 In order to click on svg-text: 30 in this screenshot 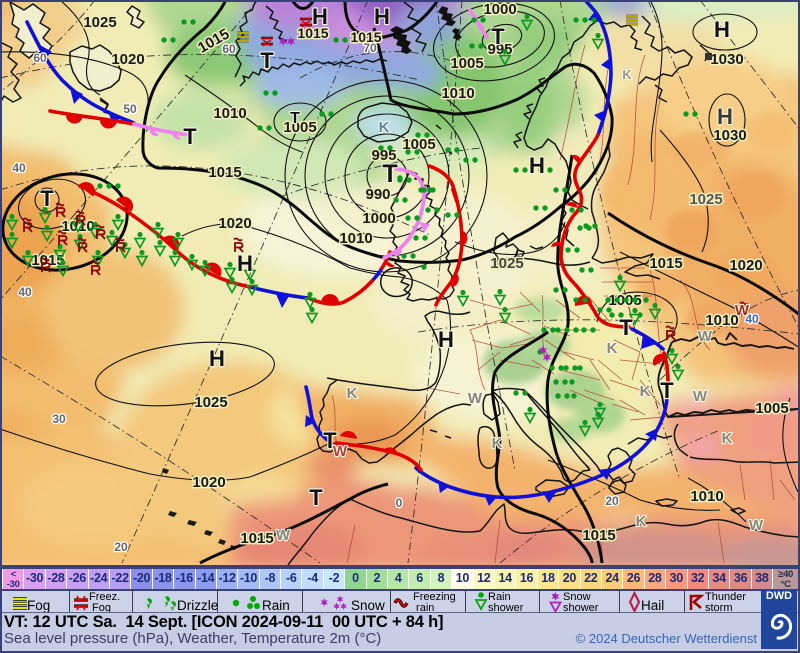, I will do `click(59, 419)`.